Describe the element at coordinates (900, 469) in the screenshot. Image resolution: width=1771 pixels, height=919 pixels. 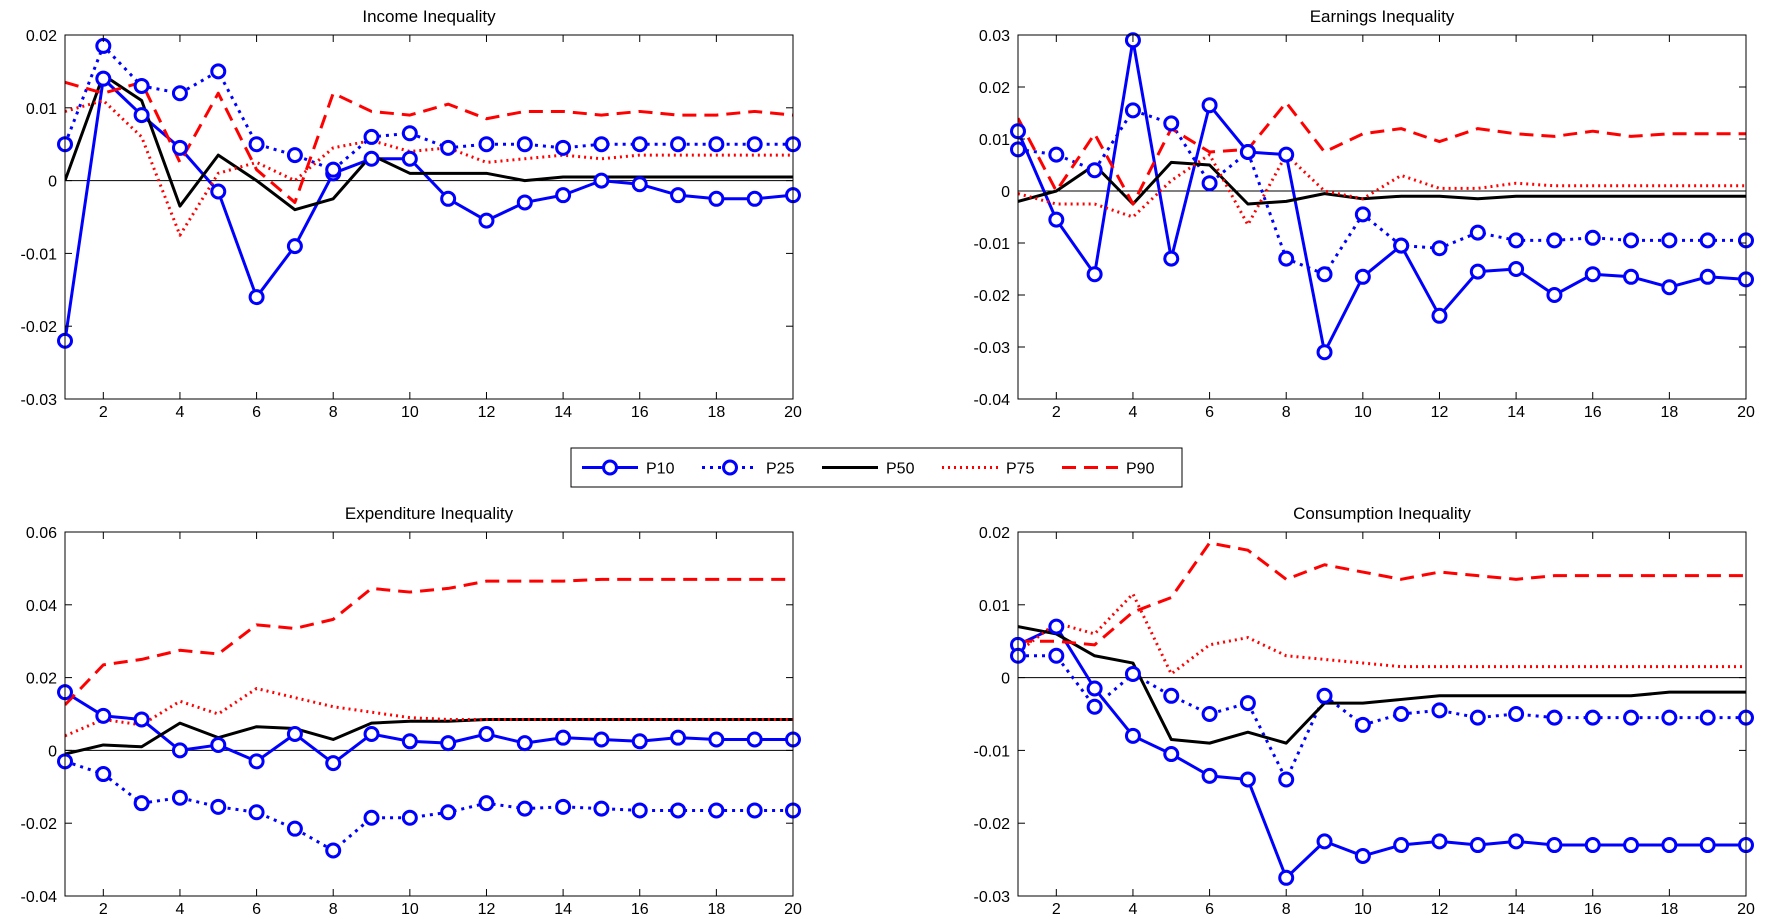
I see `legend-label: P50` at that location.